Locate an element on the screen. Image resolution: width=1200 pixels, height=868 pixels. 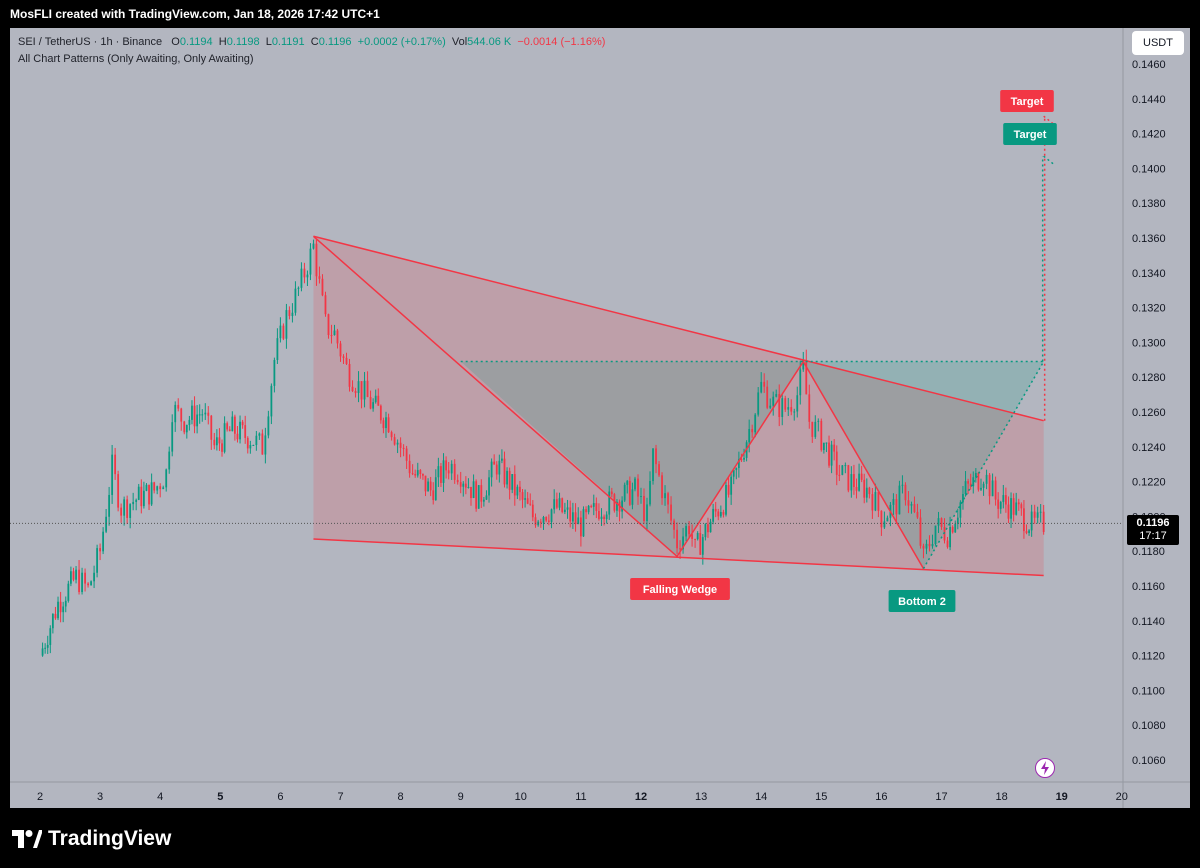
y-tick-label: 0.1440 is located at coordinates (1149, 100).